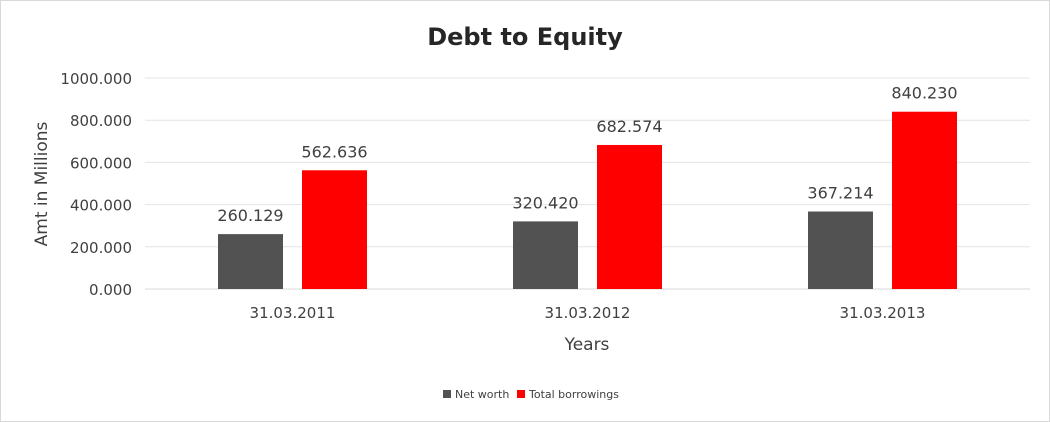  What do you see at coordinates (924, 93) in the screenshot?
I see `data-label: 840.230` at bounding box center [924, 93].